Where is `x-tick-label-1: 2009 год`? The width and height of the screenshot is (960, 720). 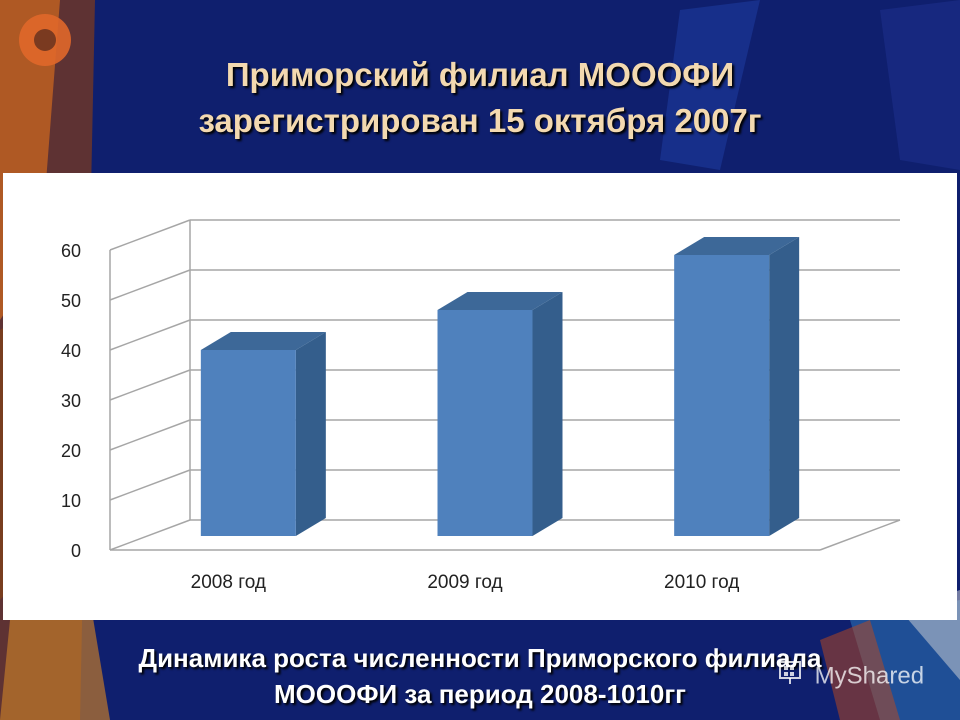 x-tick-label-1: 2009 год is located at coordinates (464, 582).